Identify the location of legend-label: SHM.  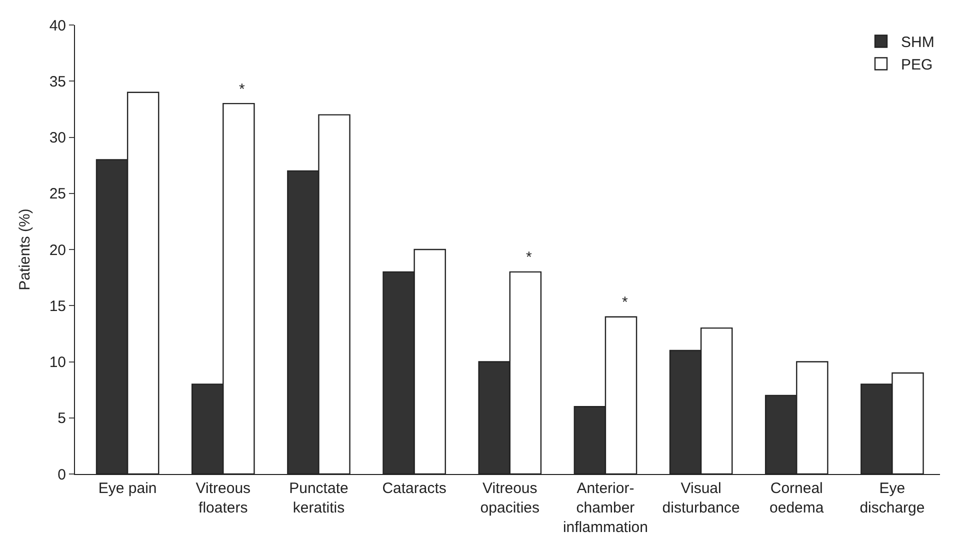
(917, 43).